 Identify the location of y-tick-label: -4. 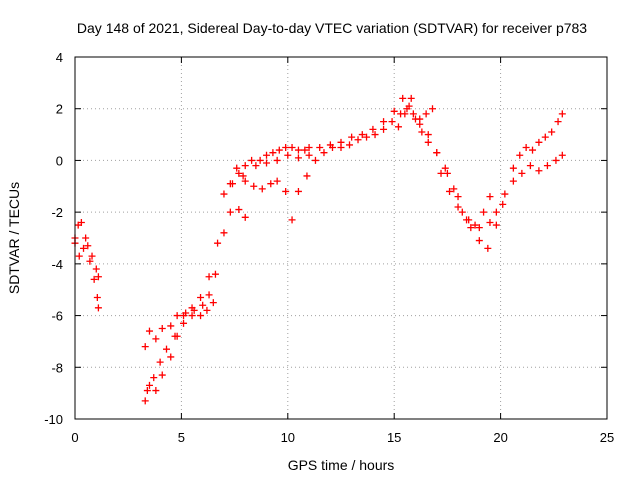
(57, 264).